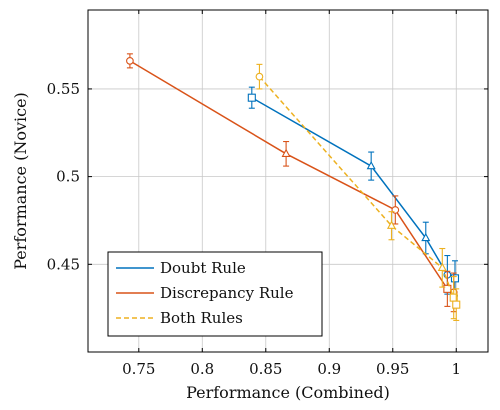 This screenshot has height=410, width=500. I want to click on legend-box, so click(215, 294).